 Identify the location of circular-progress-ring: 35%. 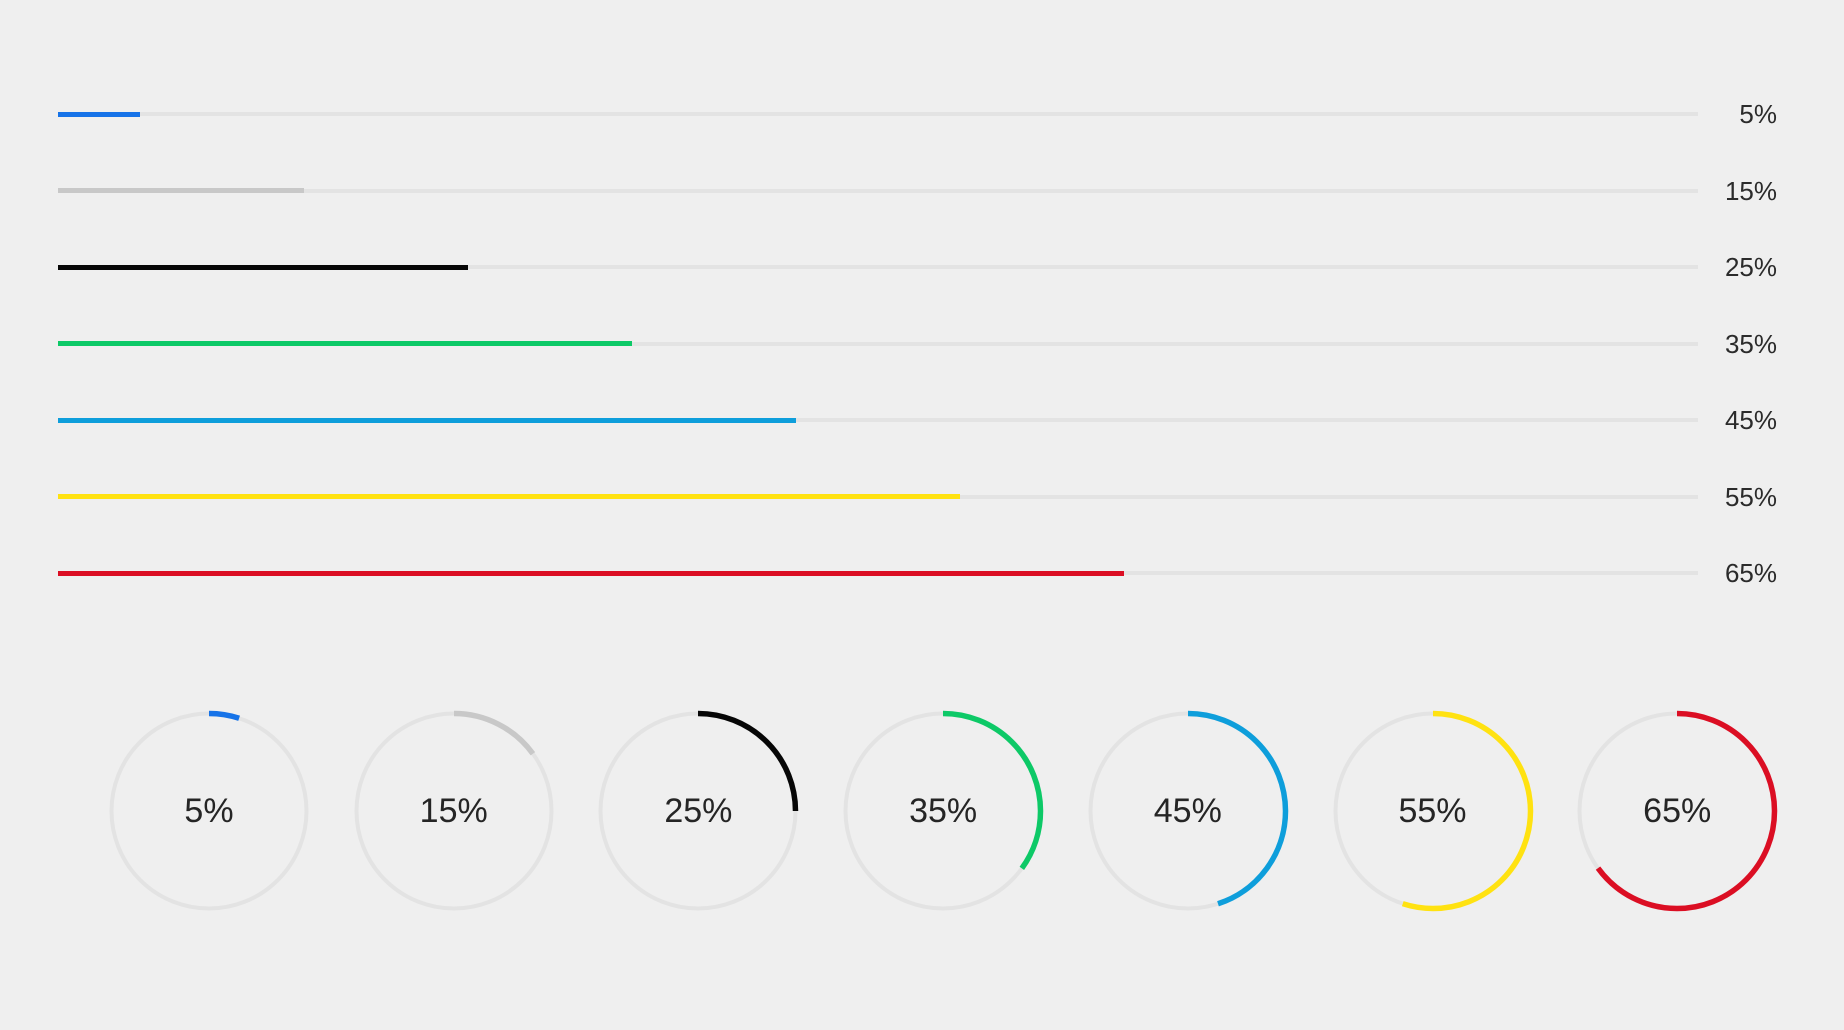
(943, 811).